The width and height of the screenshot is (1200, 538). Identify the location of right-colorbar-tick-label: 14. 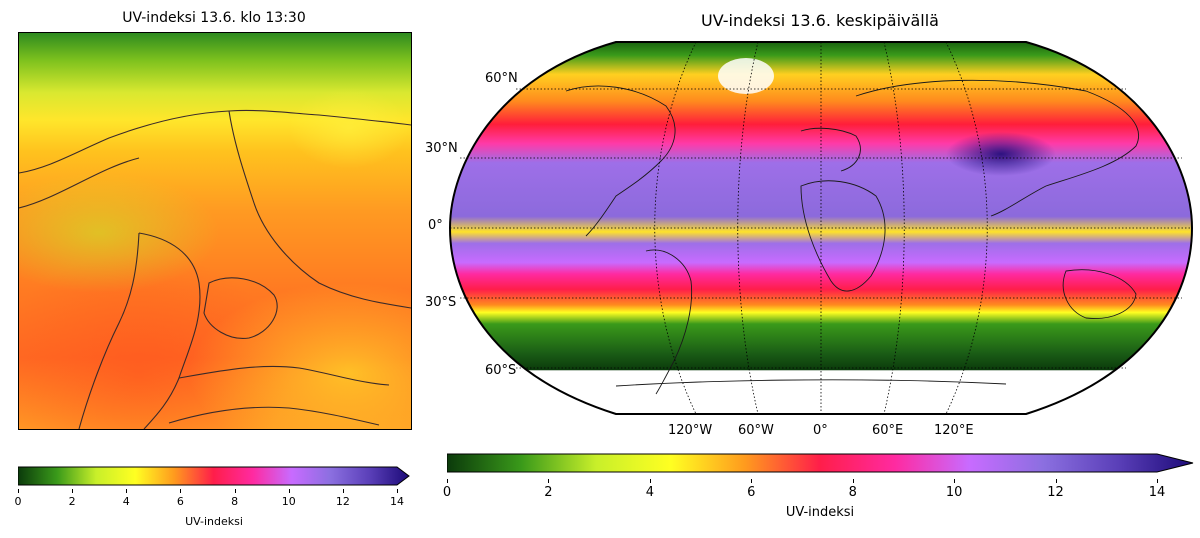
(1157, 492).